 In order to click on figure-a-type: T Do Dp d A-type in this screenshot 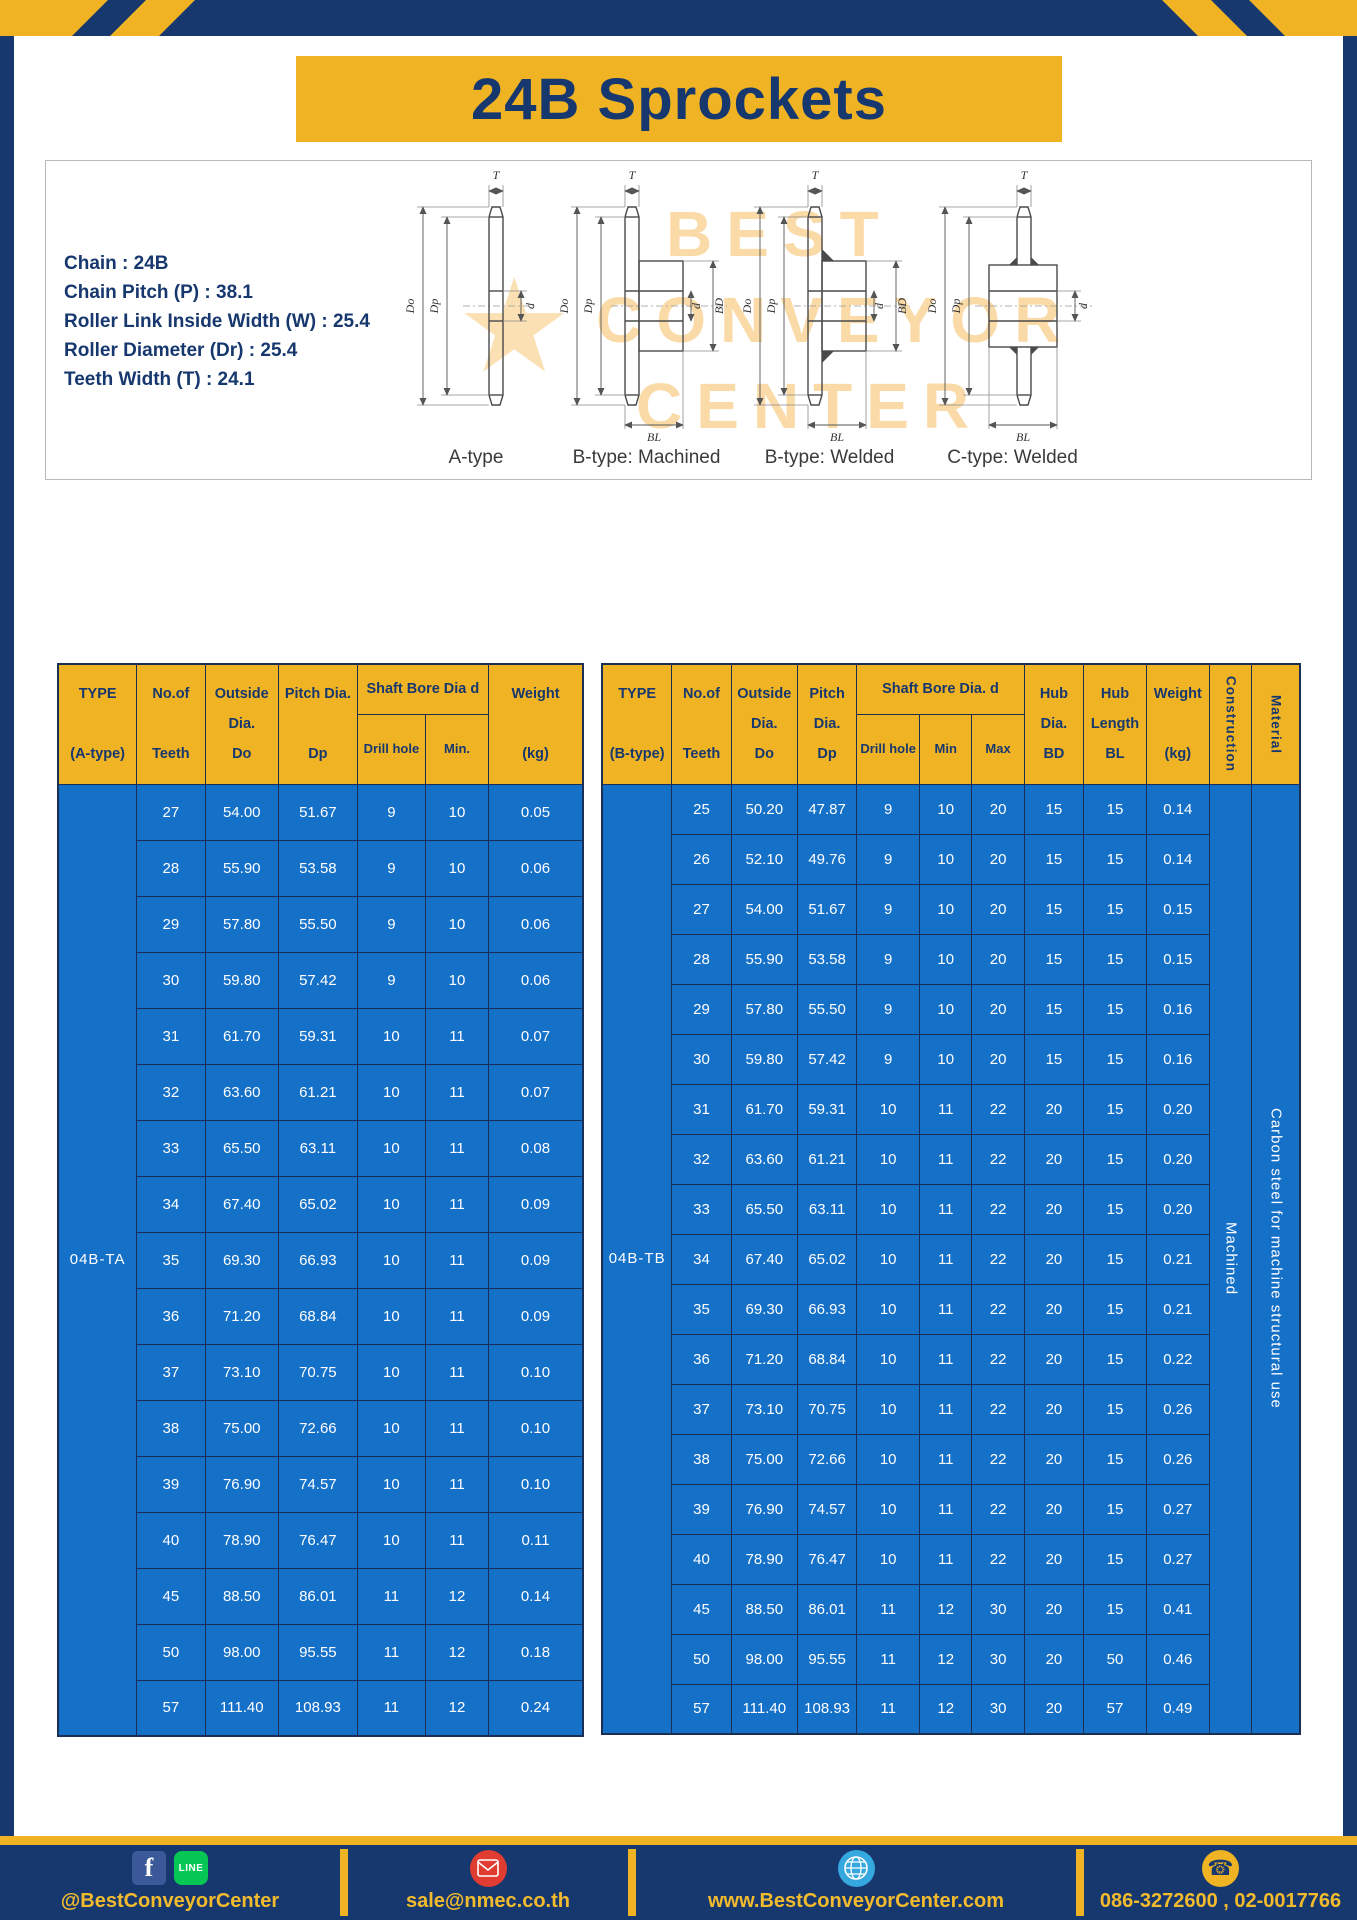, I will do `click(476, 318)`.